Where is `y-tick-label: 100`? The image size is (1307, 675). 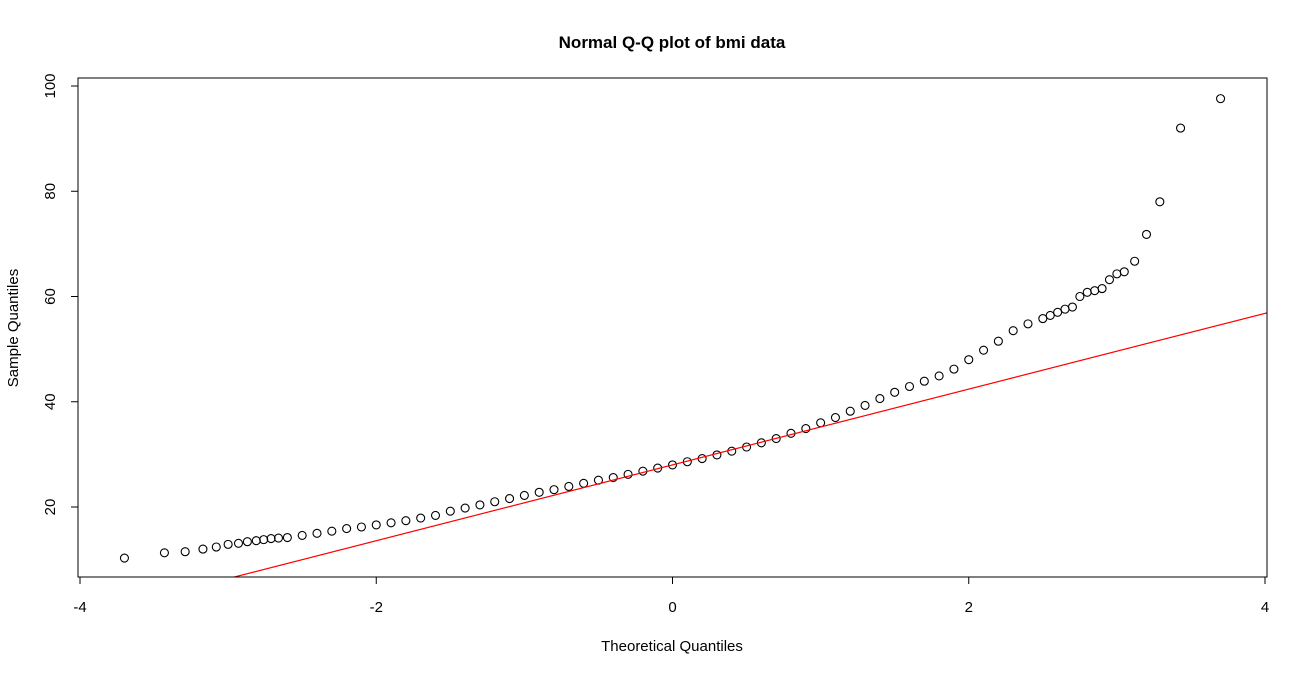 y-tick-label: 100 is located at coordinates (50, 85).